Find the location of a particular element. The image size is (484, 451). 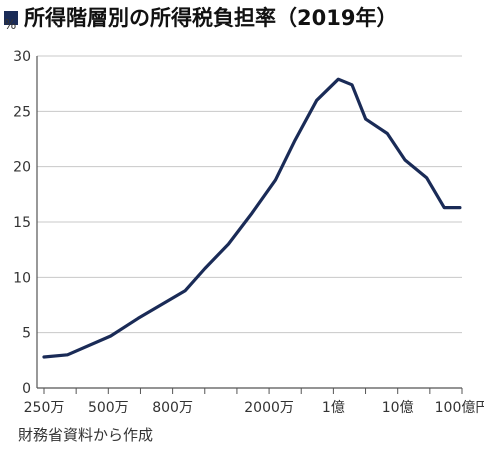

source-note: 財務省資料から作成 is located at coordinates (86, 435).